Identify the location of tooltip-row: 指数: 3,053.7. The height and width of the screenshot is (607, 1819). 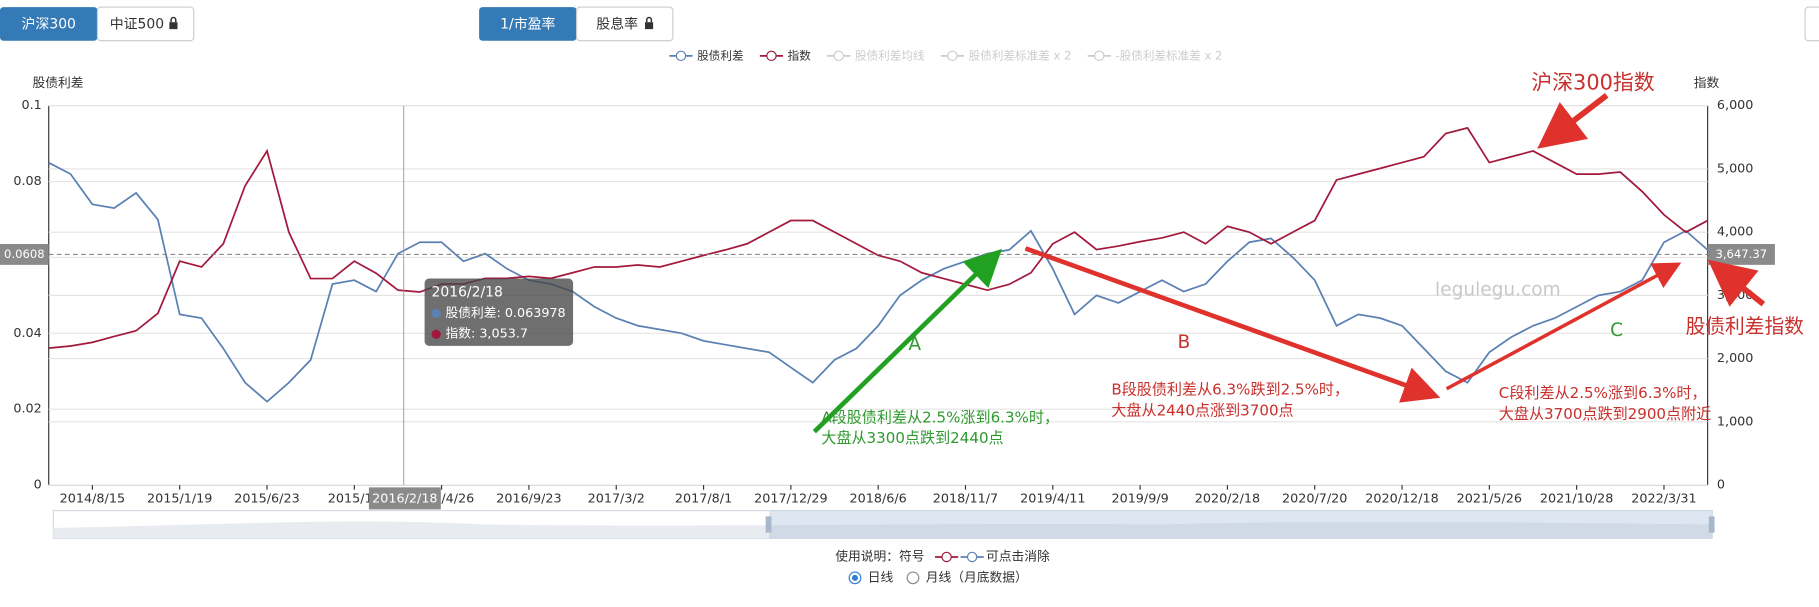
(486, 334).